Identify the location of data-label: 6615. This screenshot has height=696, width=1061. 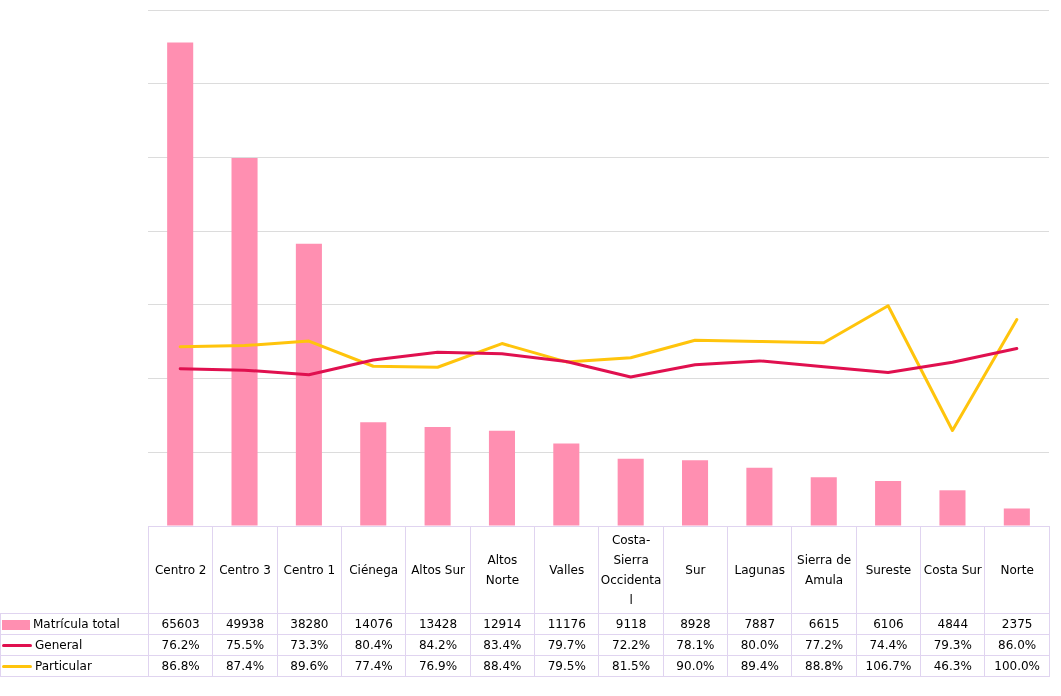
(824, 624).